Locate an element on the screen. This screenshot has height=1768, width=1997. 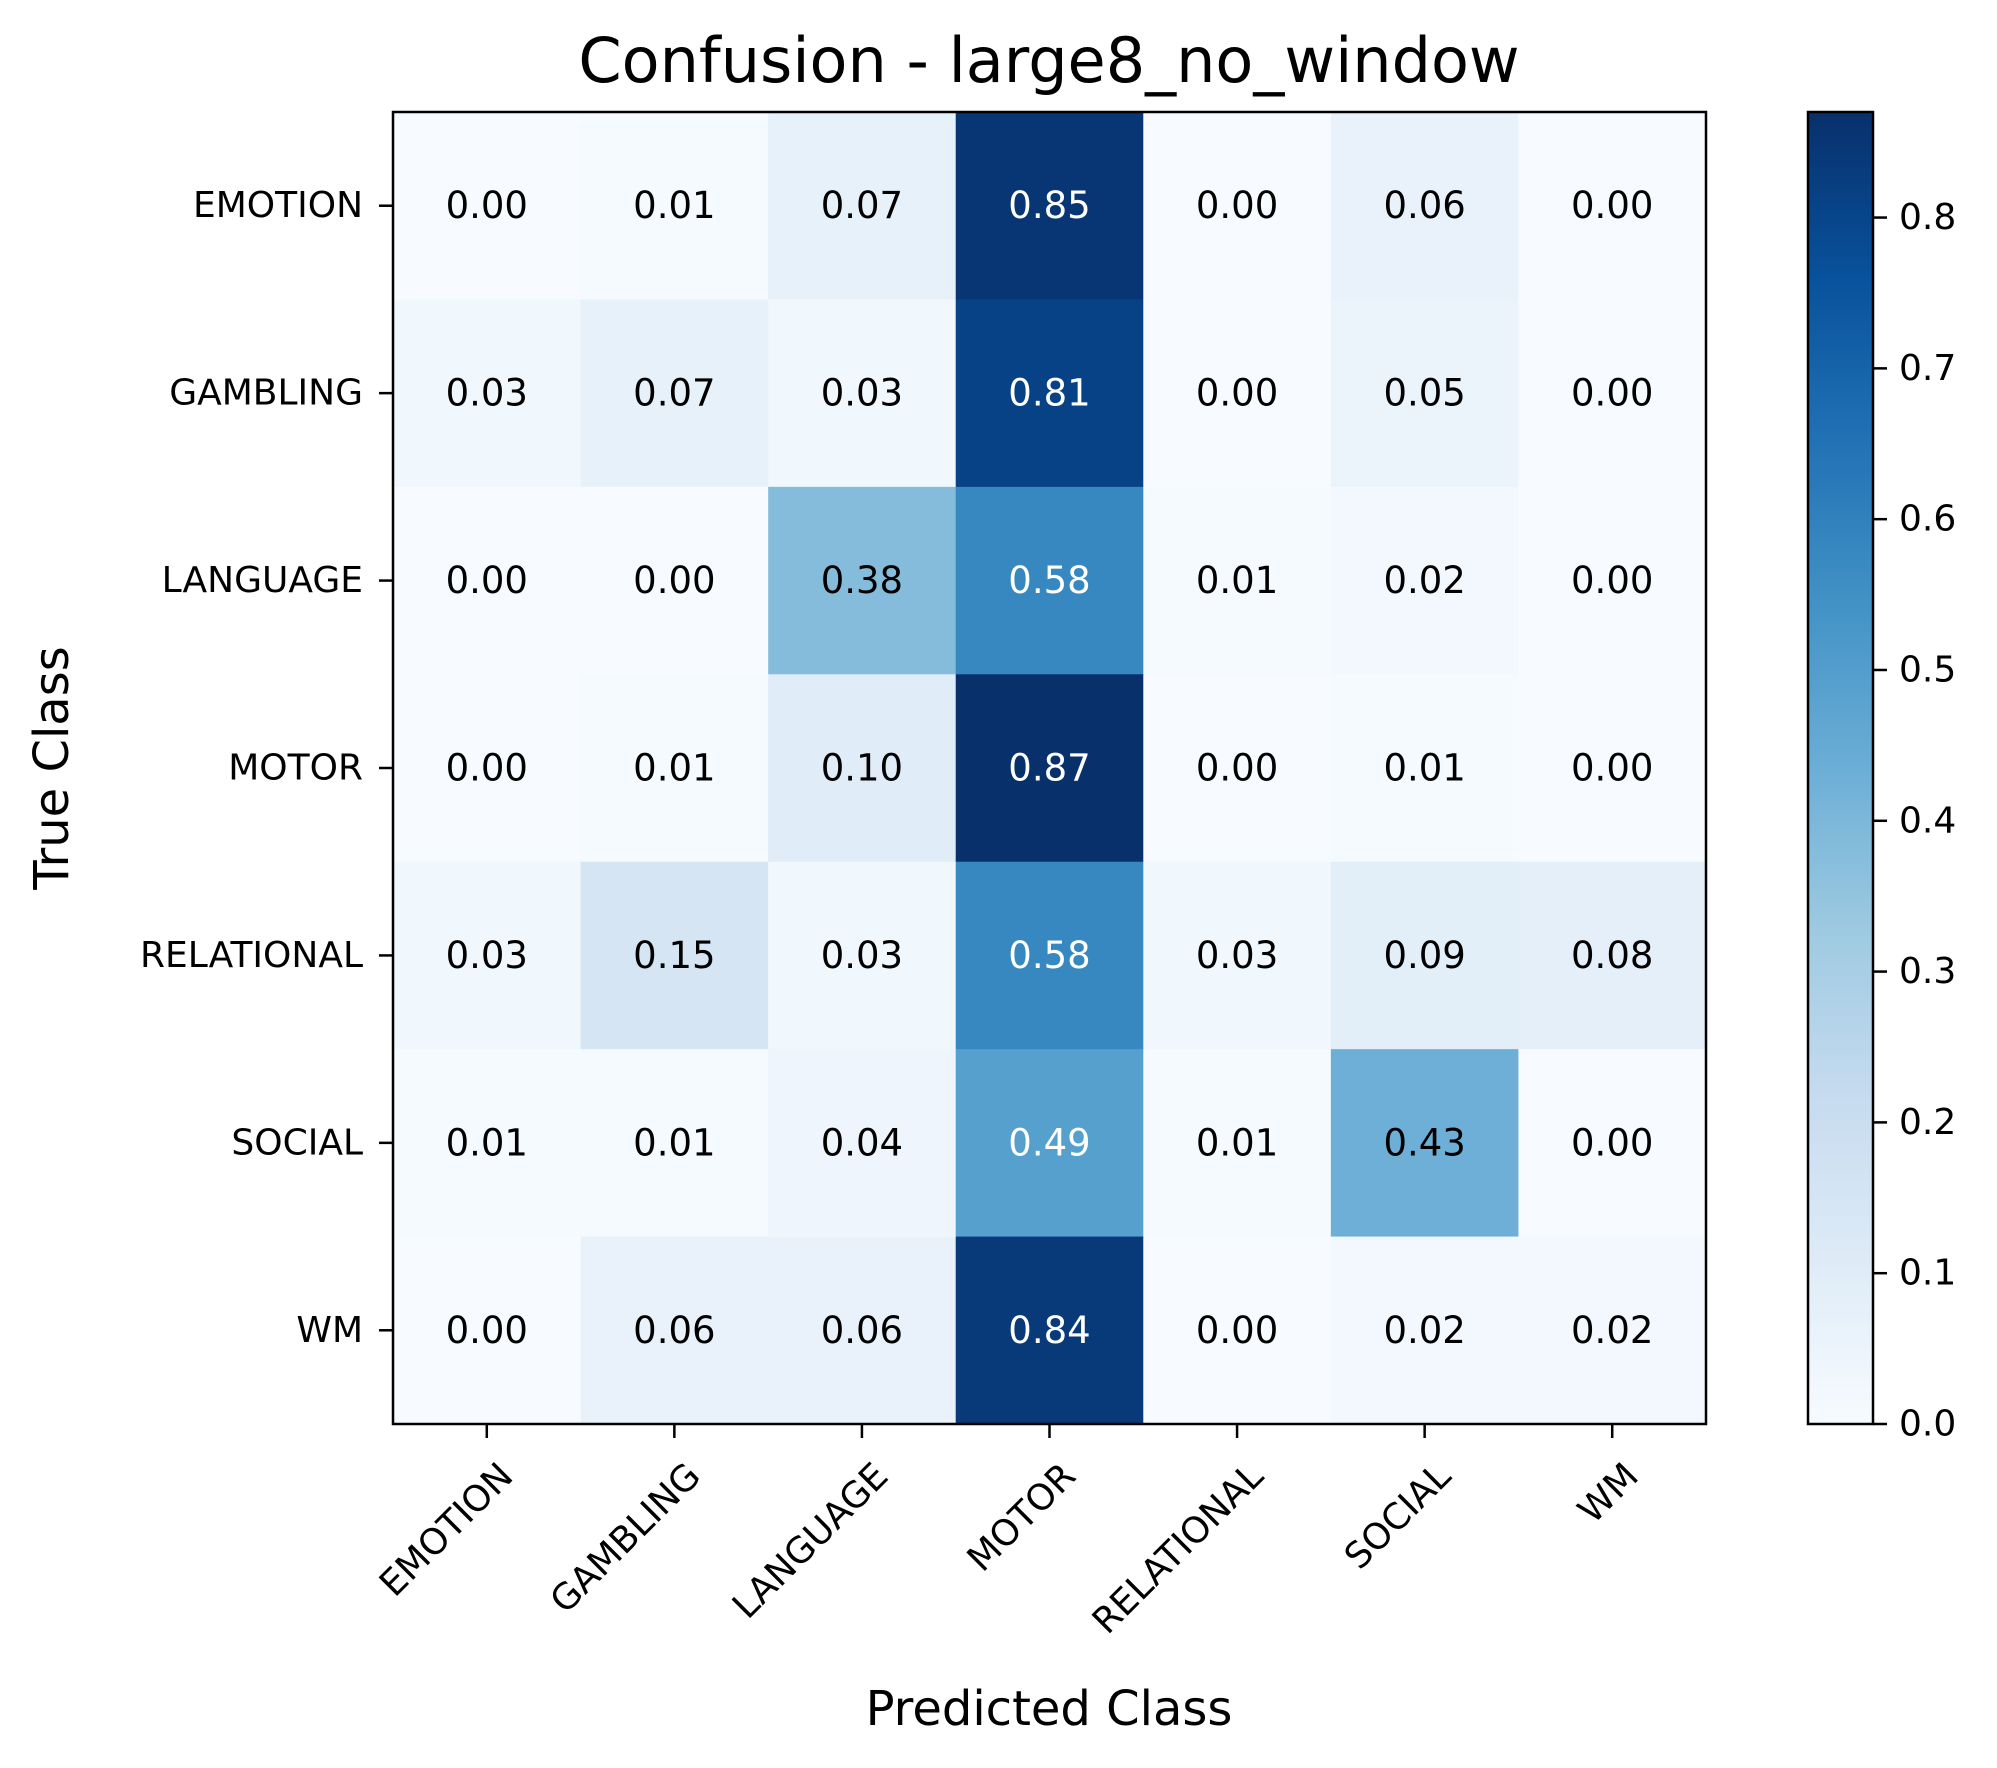
cell-value-label: 0.38 is located at coordinates (862, 580).